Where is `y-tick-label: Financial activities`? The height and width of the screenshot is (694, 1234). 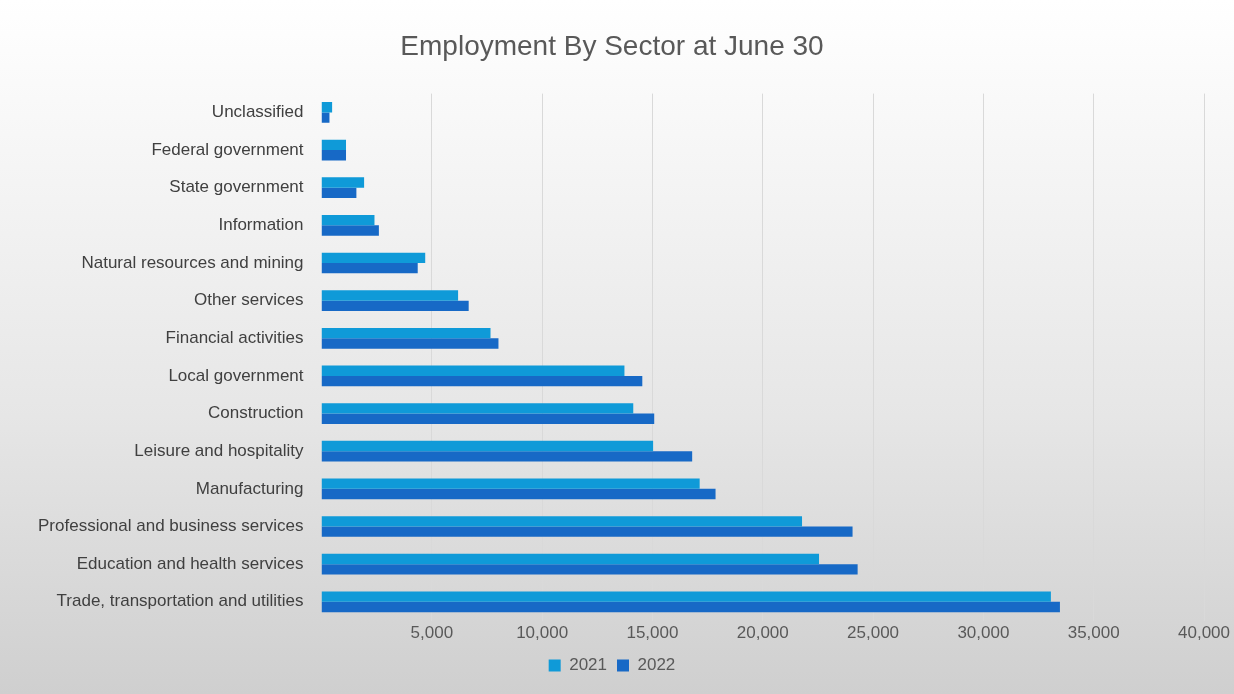 y-tick-label: Financial activities is located at coordinates (234, 337).